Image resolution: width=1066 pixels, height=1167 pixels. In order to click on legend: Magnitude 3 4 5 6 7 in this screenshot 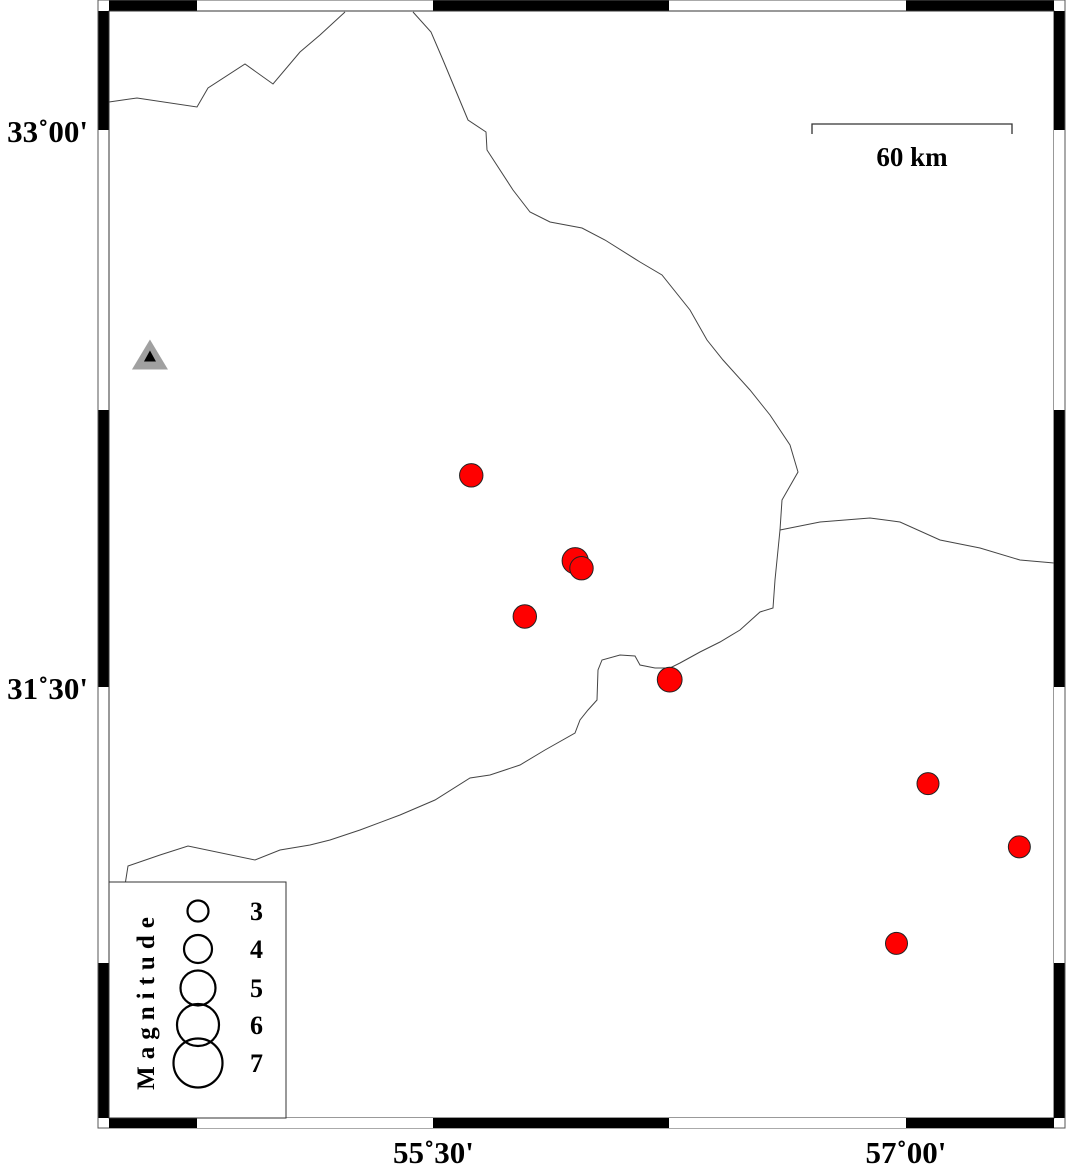, I will do `click(197, 1000)`.